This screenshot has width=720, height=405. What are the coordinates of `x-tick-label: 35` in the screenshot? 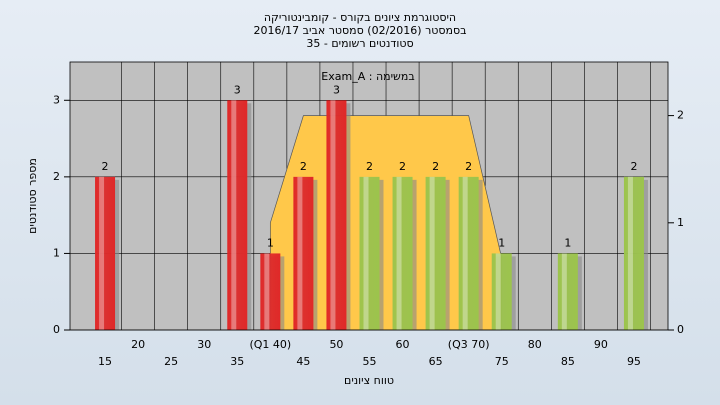 It's located at (237, 361).